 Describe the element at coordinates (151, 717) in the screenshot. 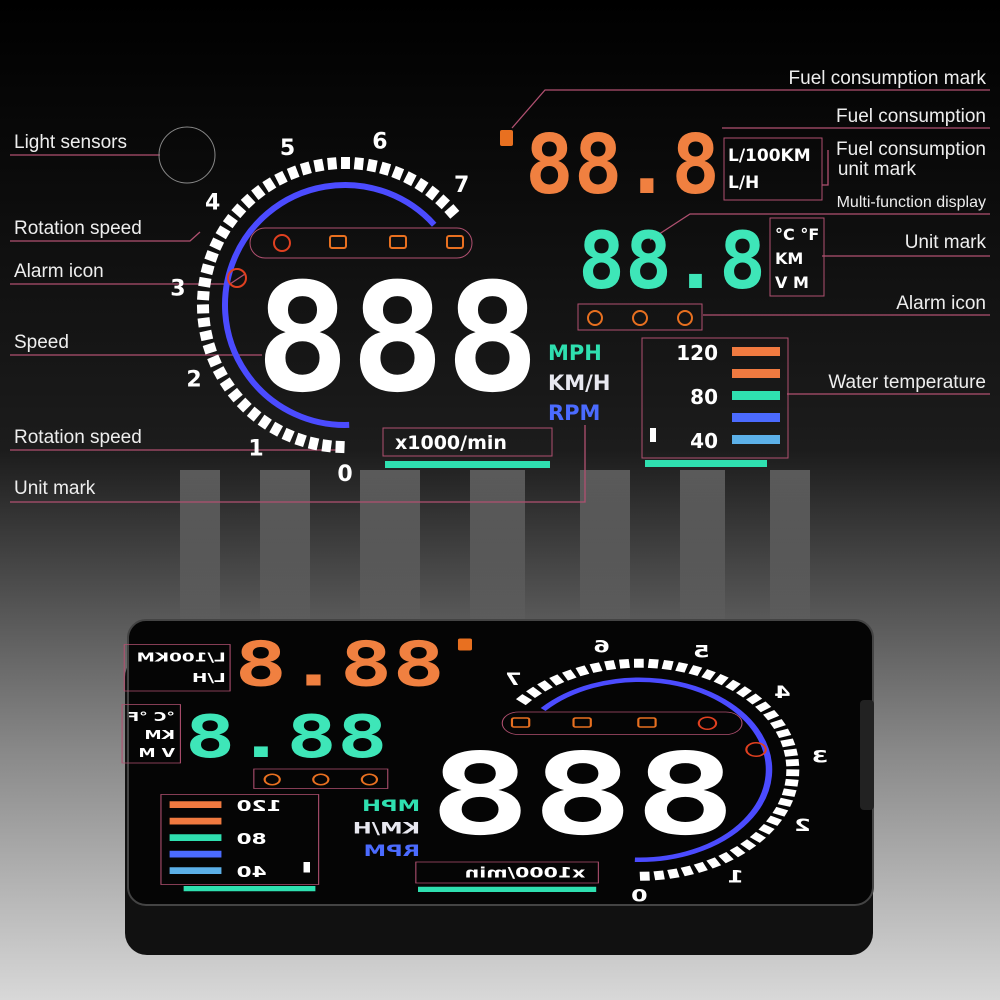

I see `multi-unit: °C °F` at that location.